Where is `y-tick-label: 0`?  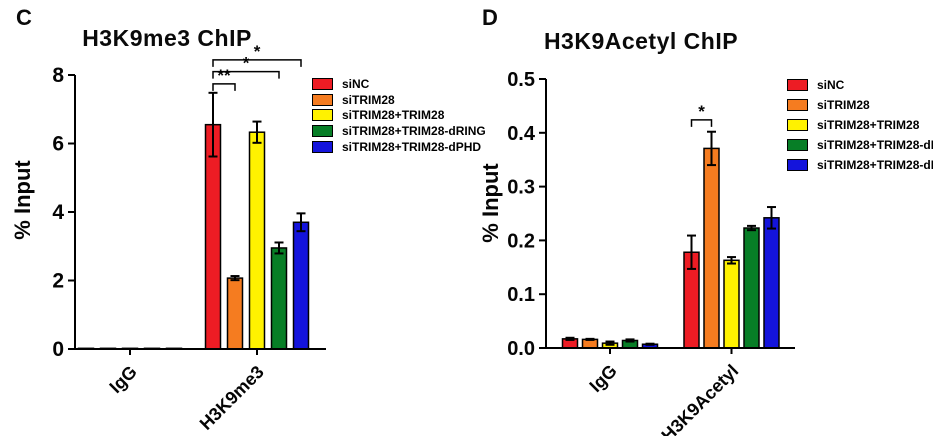 y-tick-label: 0 is located at coordinates (58, 349).